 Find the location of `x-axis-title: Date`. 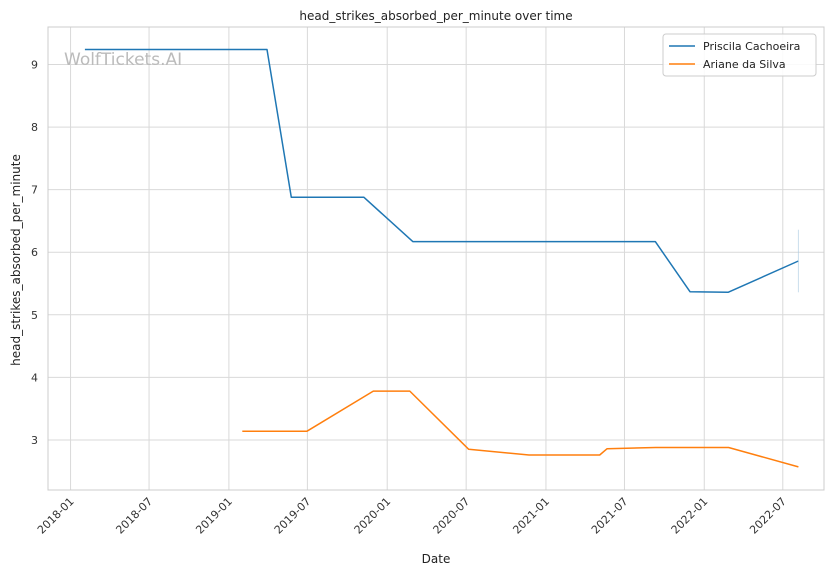

x-axis-title: Date is located at coordinates (436, 559).